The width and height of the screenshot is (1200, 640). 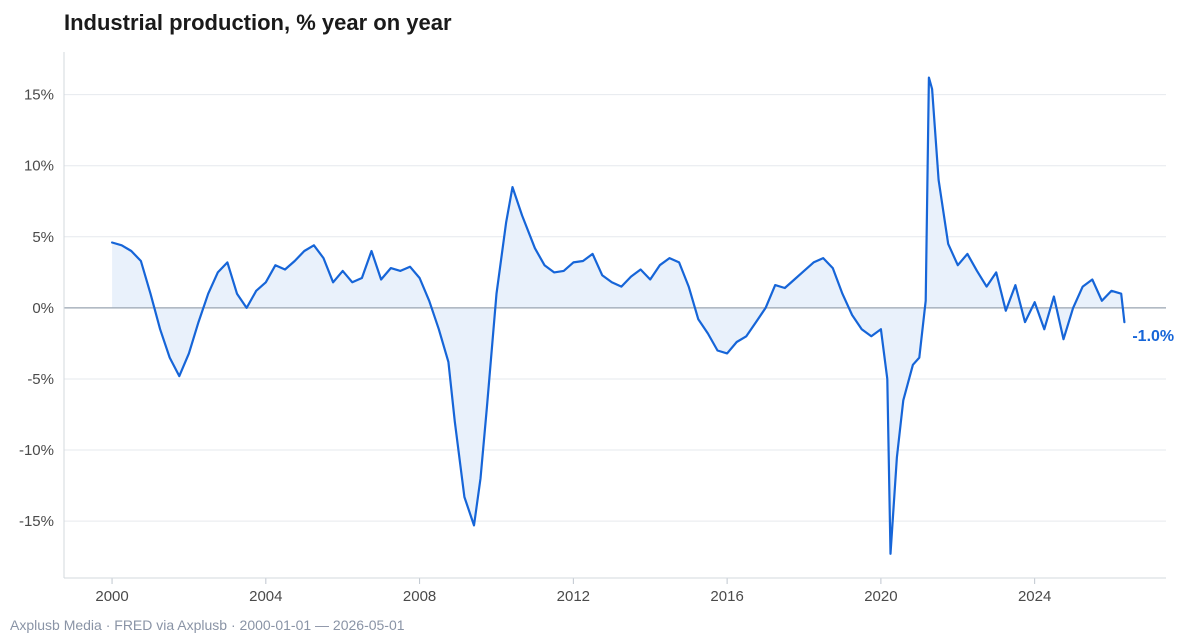 What do you see at coordinates (1034, 596) in the screenshot?
I see `x-tick-label: 2024` at bounding box center [1034, 596].